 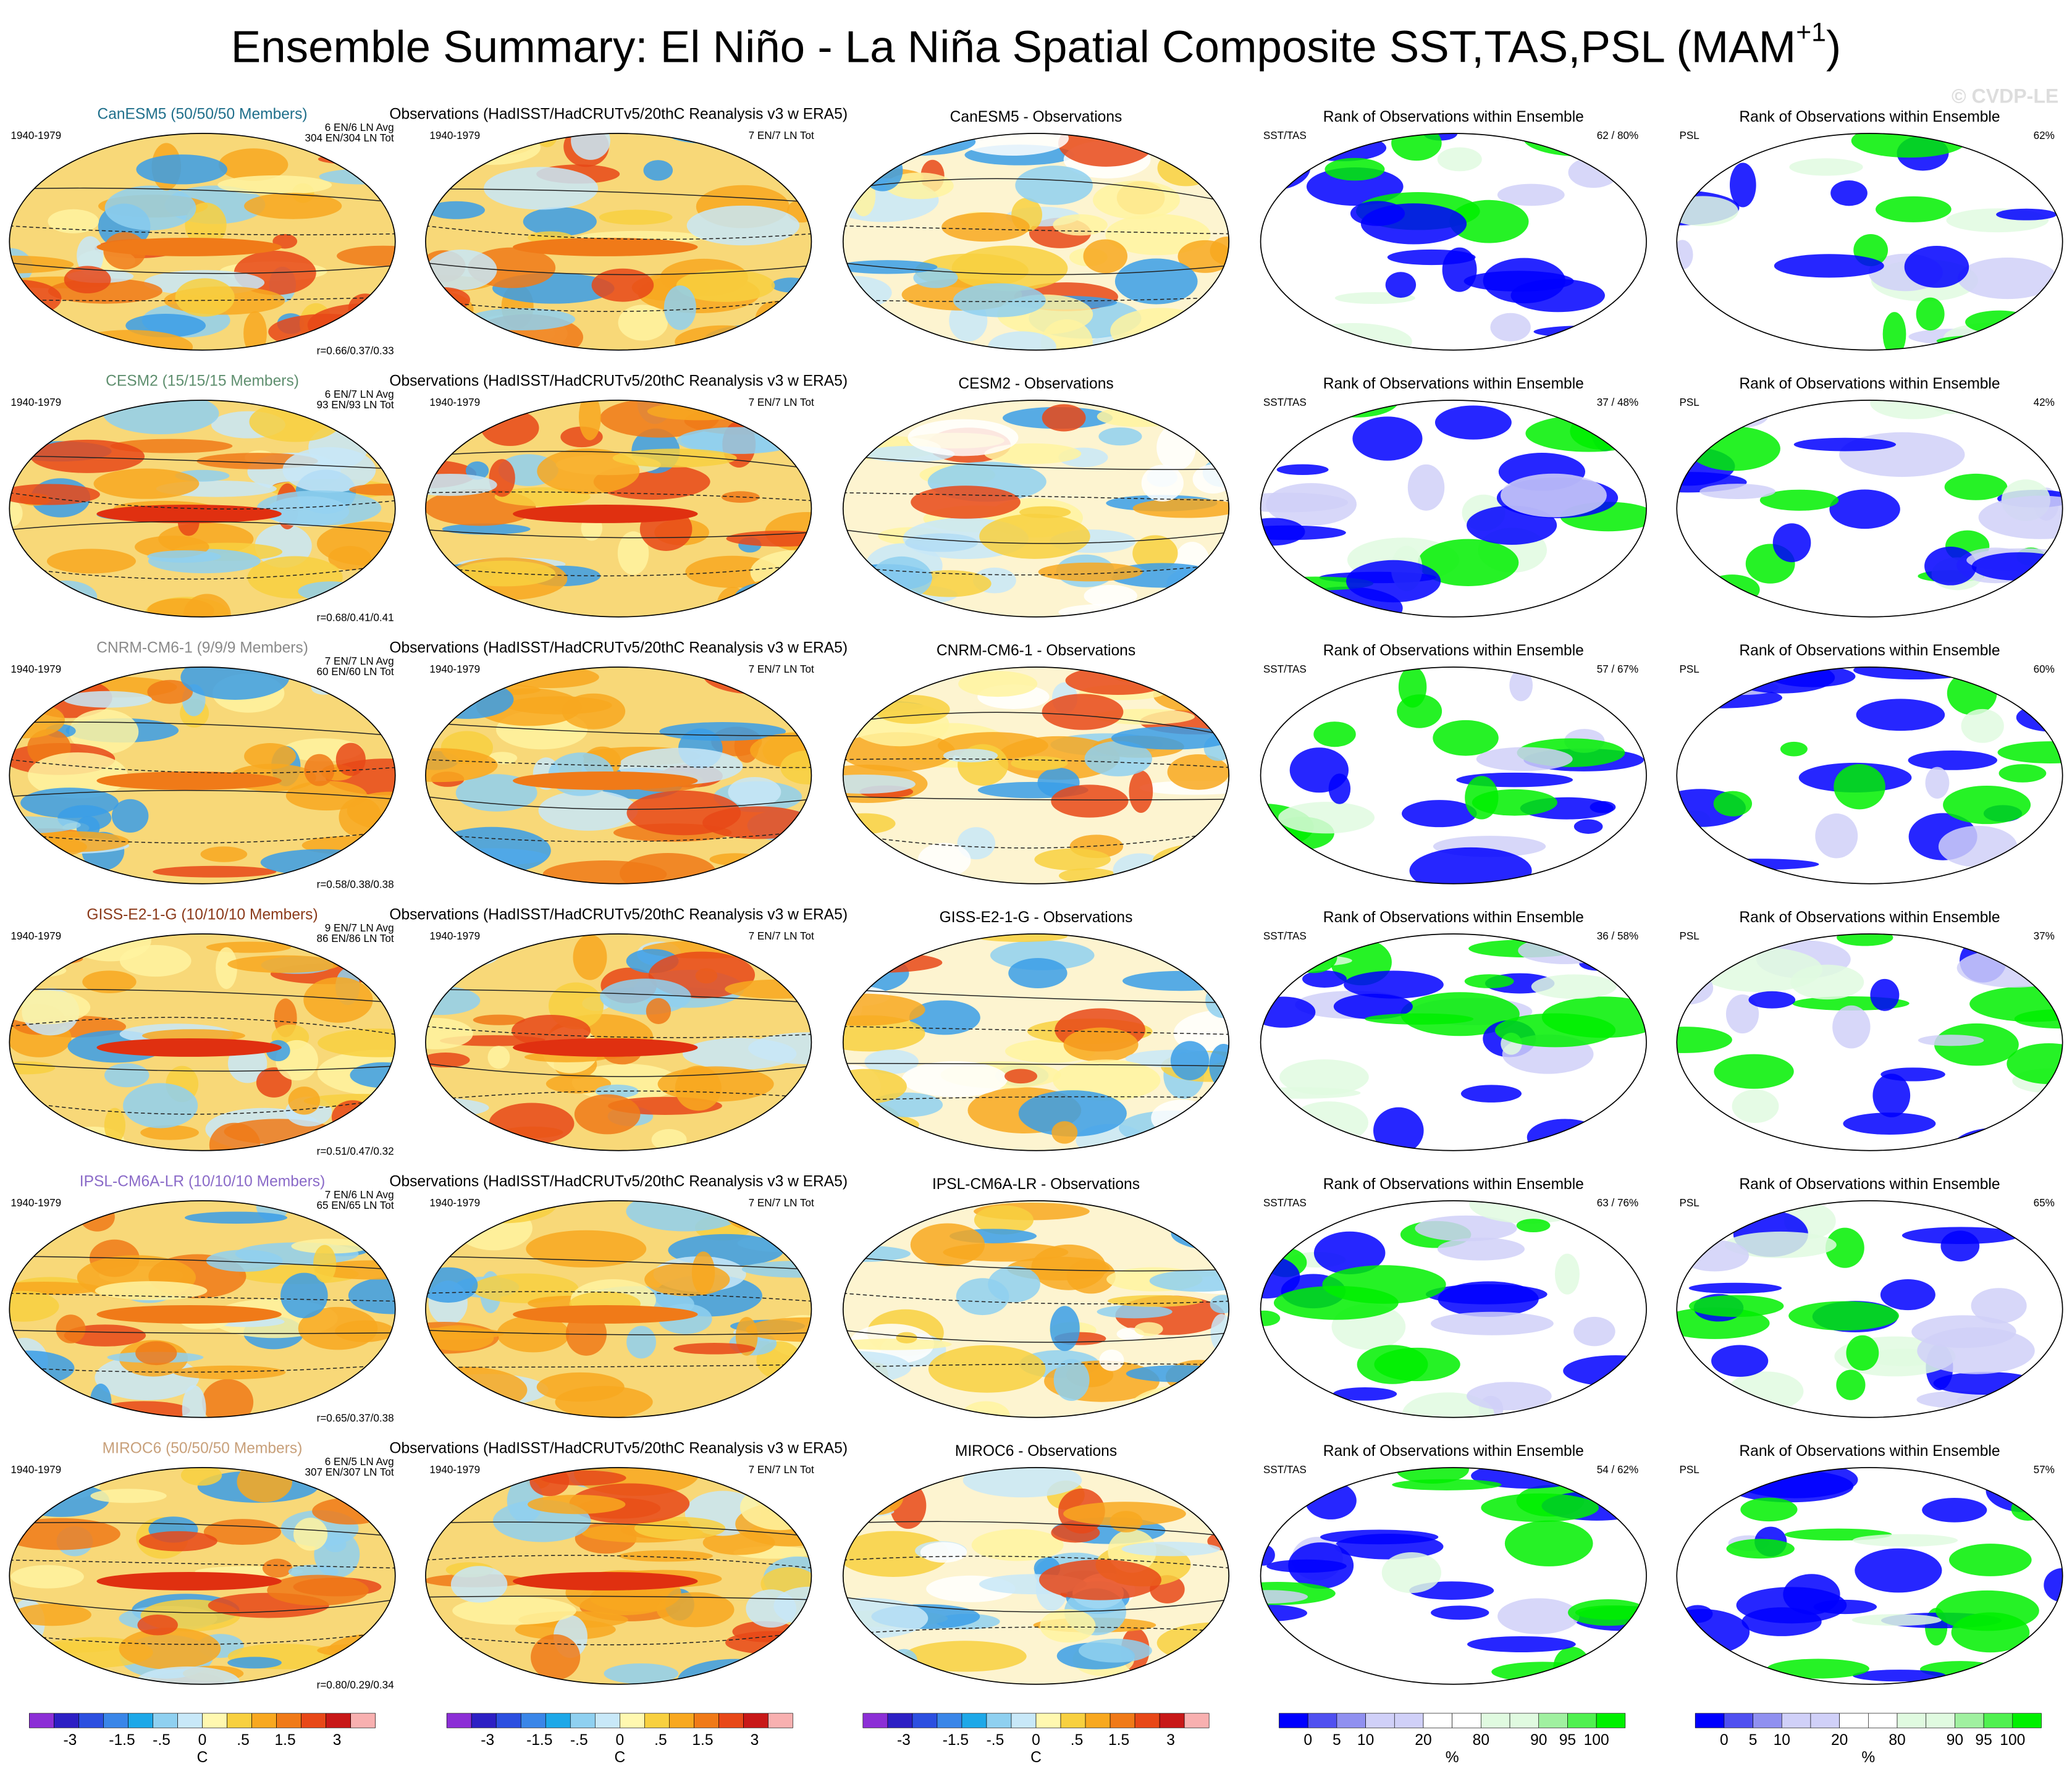 I want to click on rank-label: SST/TAS, so click(x=1285, y=1203).